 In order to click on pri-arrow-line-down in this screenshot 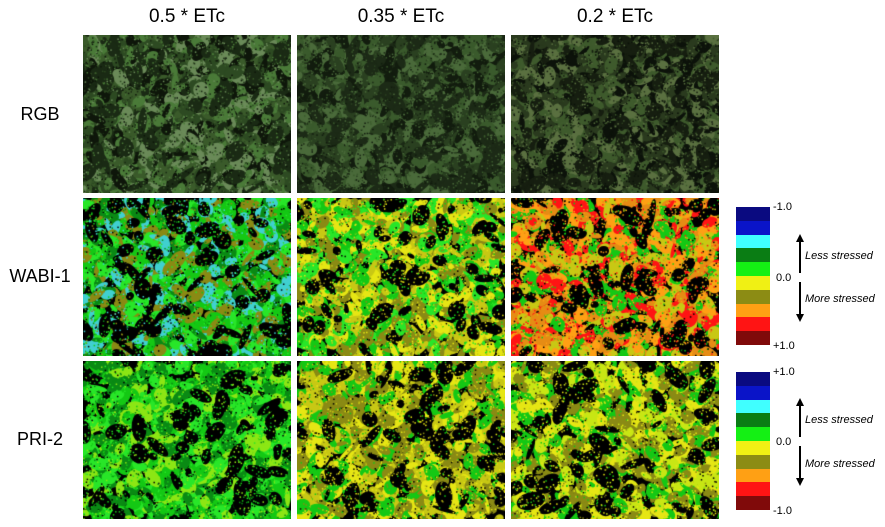, I will do `click(800, 462)`.